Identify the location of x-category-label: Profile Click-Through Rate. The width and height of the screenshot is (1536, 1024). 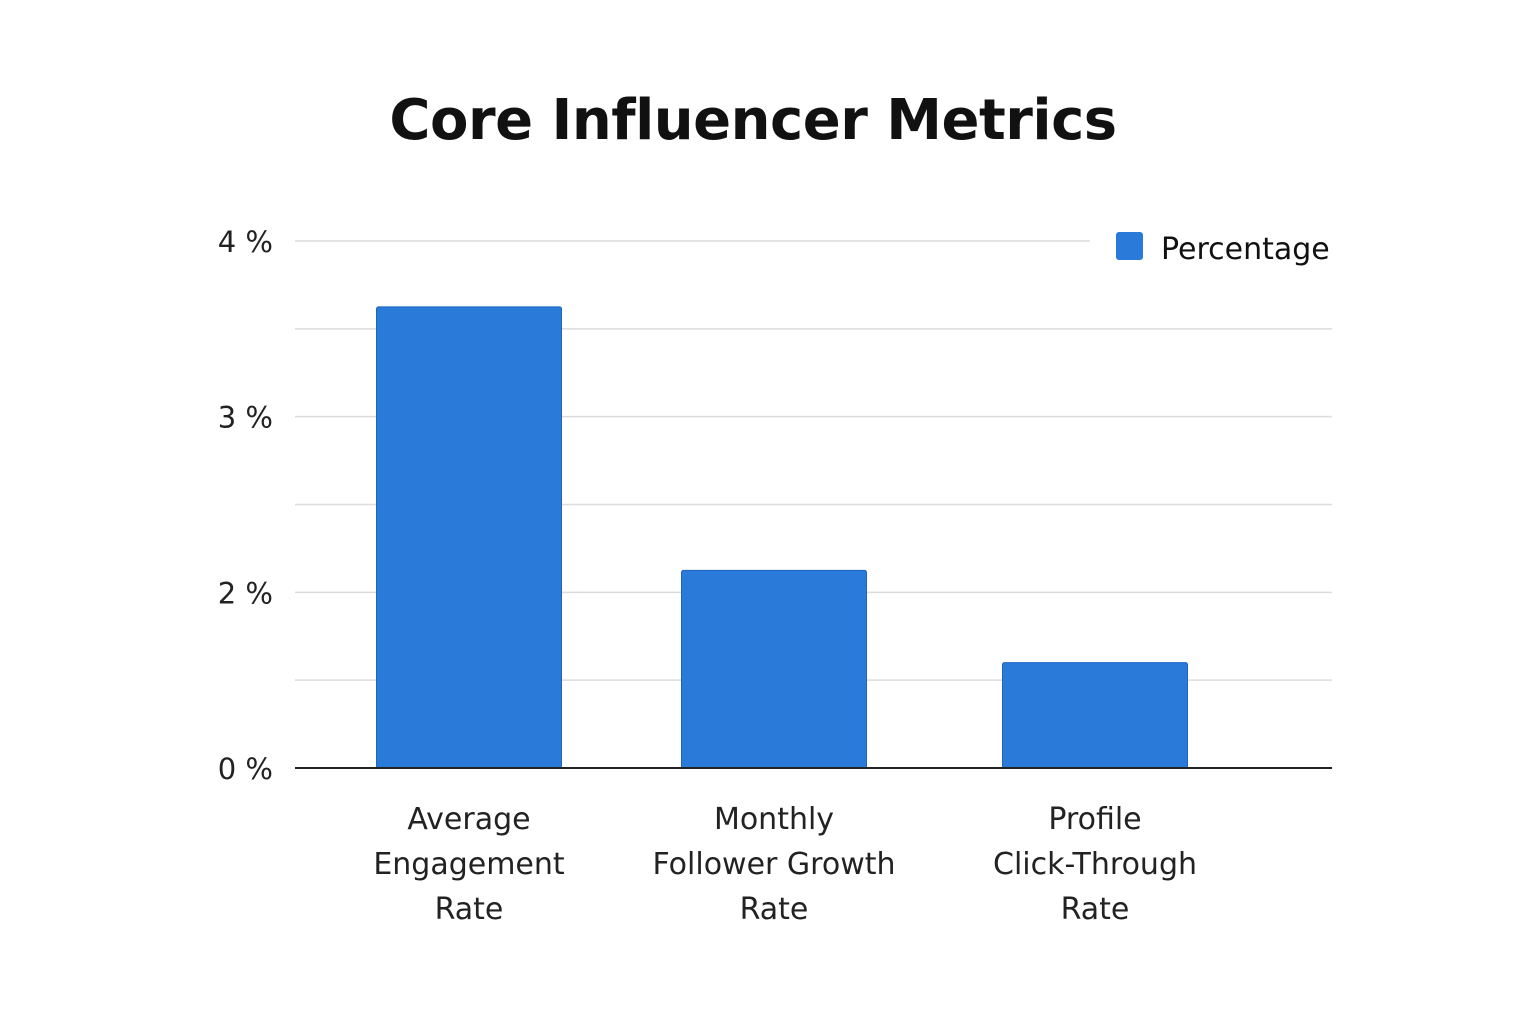
(1095, 864).